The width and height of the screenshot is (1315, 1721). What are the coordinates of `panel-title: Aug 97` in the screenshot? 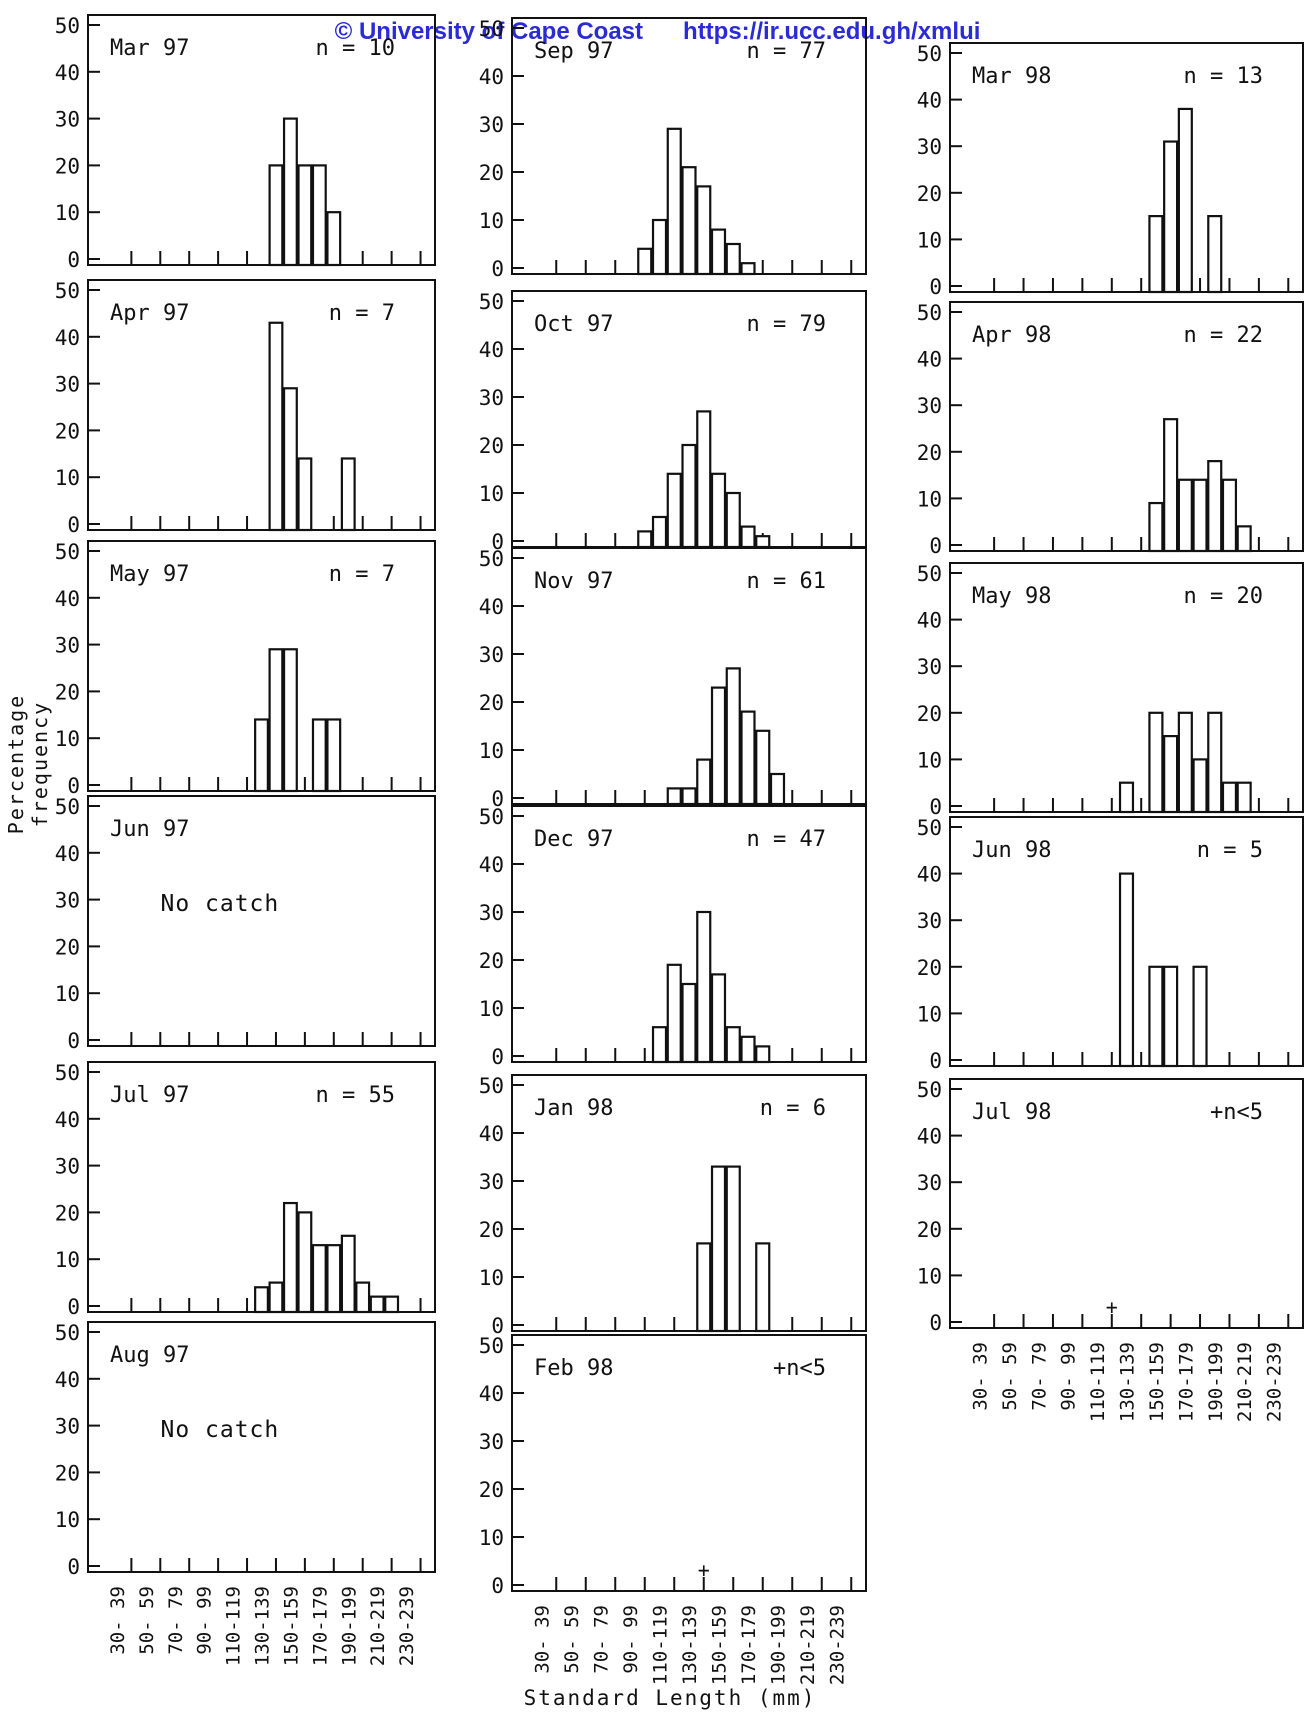 It's located at (149, 1355).